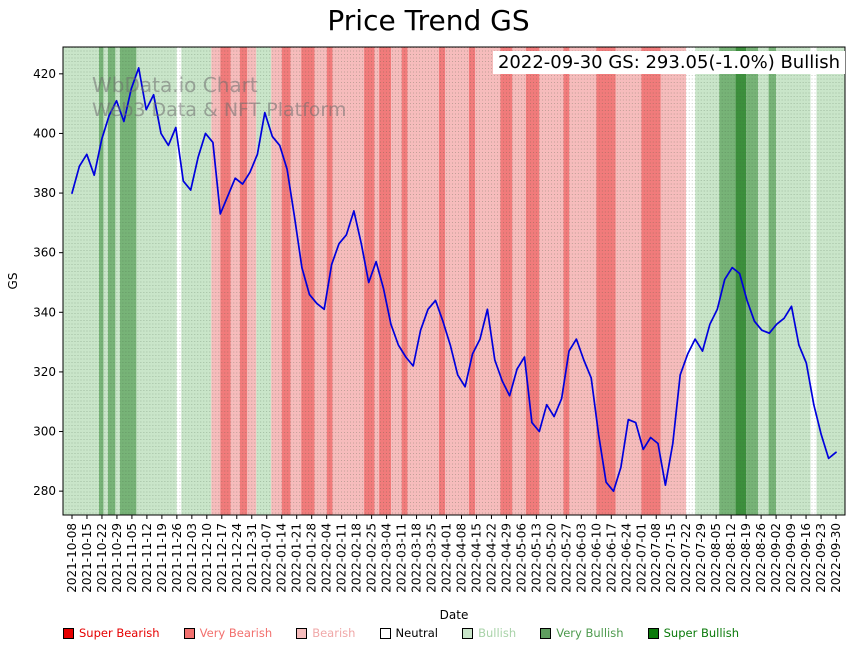  I want to click on x-tick-label: 2021-10-08, so click(72, 558).